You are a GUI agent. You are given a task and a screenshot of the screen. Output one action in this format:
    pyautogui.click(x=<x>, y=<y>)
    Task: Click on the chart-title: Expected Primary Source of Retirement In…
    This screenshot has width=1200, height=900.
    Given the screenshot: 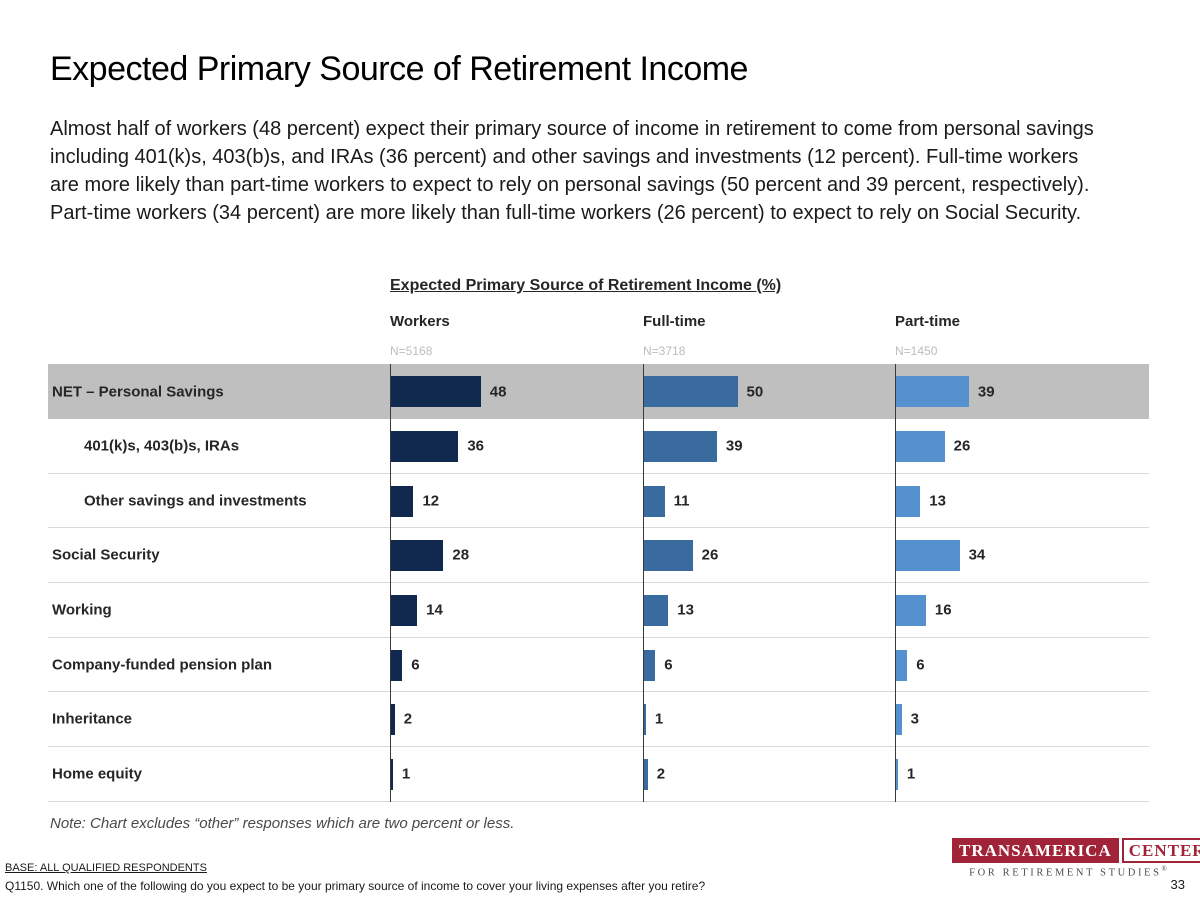 What is the action you would take?
    pyautogui.click(x=586, y=285)
    